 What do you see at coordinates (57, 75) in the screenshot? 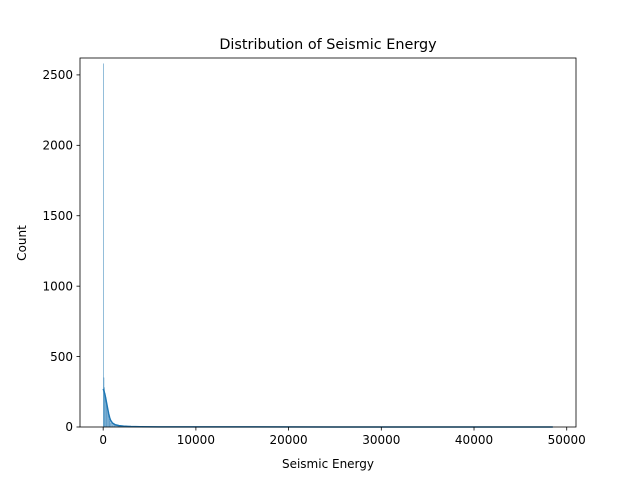
I see `y-tick-label: 2500` at bounding box center [57, 75].